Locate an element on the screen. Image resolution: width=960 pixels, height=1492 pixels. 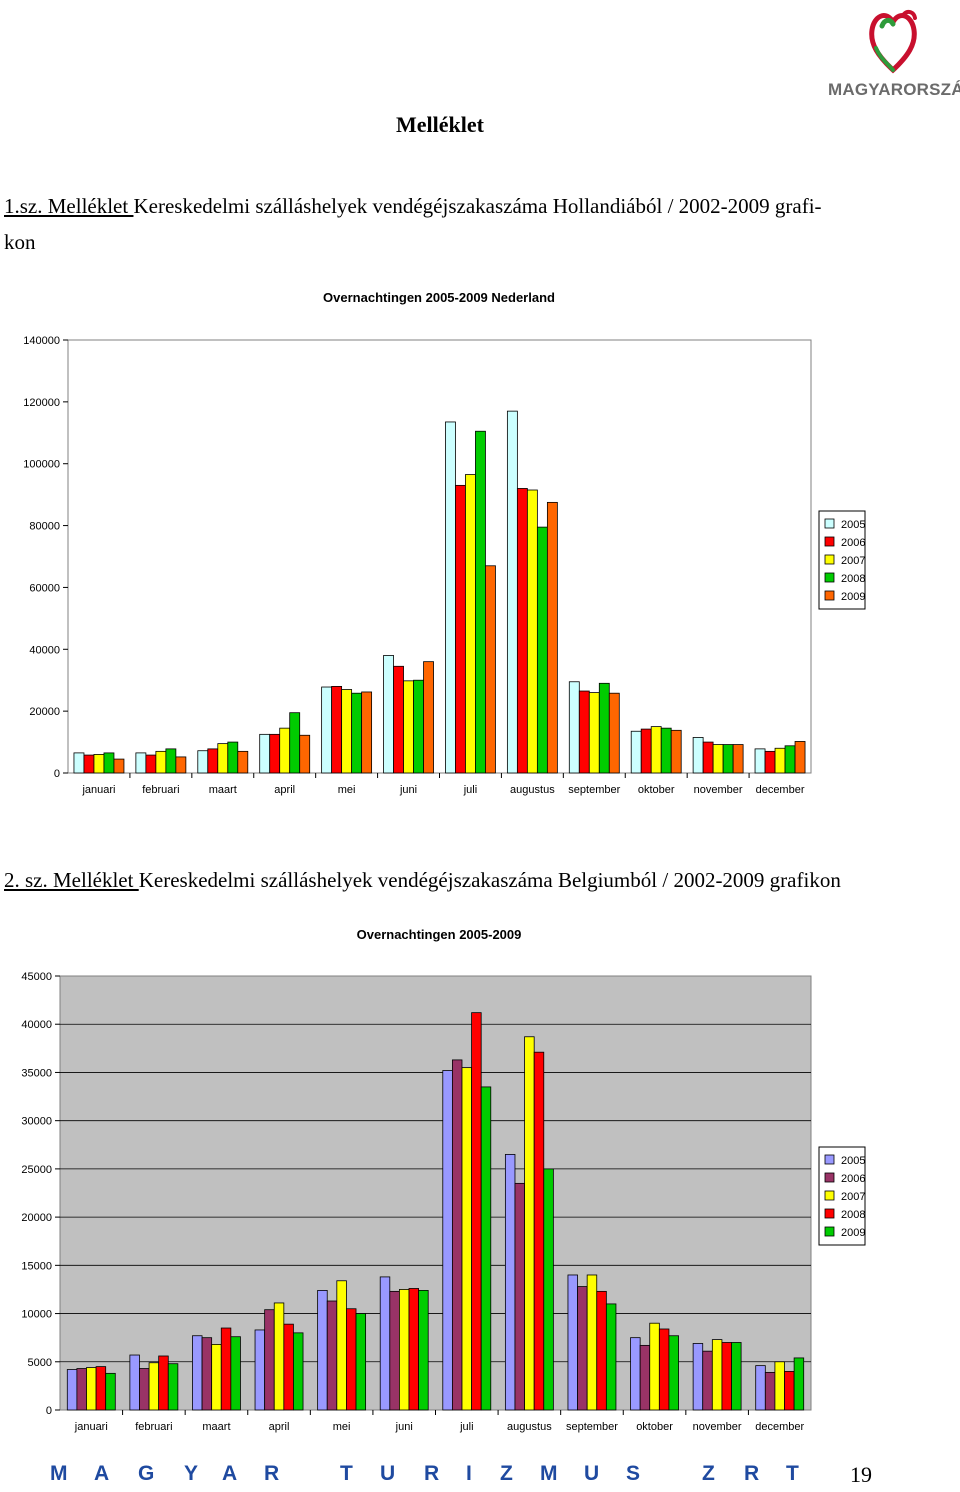
bar-2008-mei is located at coordinates (357, 733).